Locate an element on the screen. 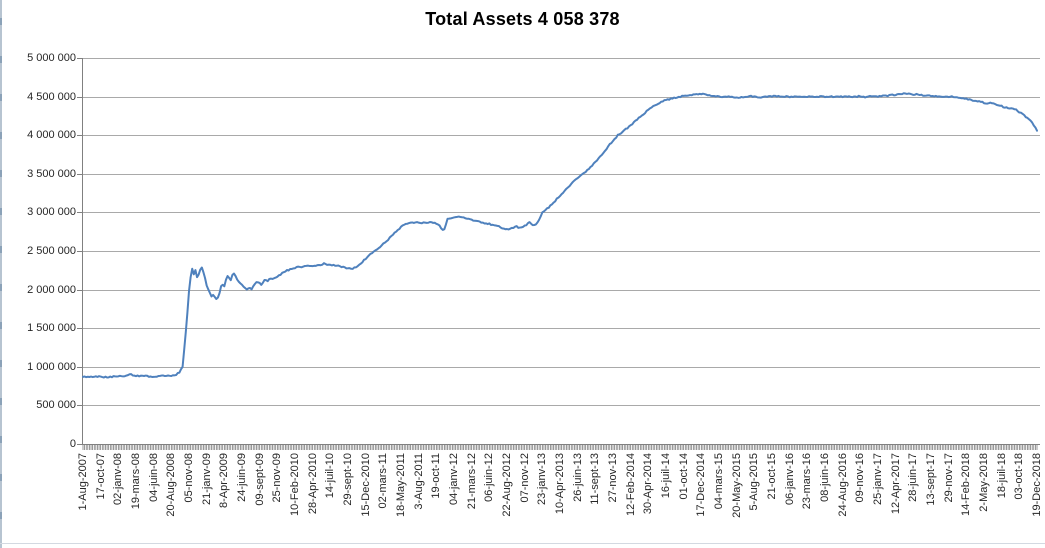 The width and height of the screenshot is (1045, 548). x-axis-tick-label: 19-mars-08 is located at coordinates (136, 481).